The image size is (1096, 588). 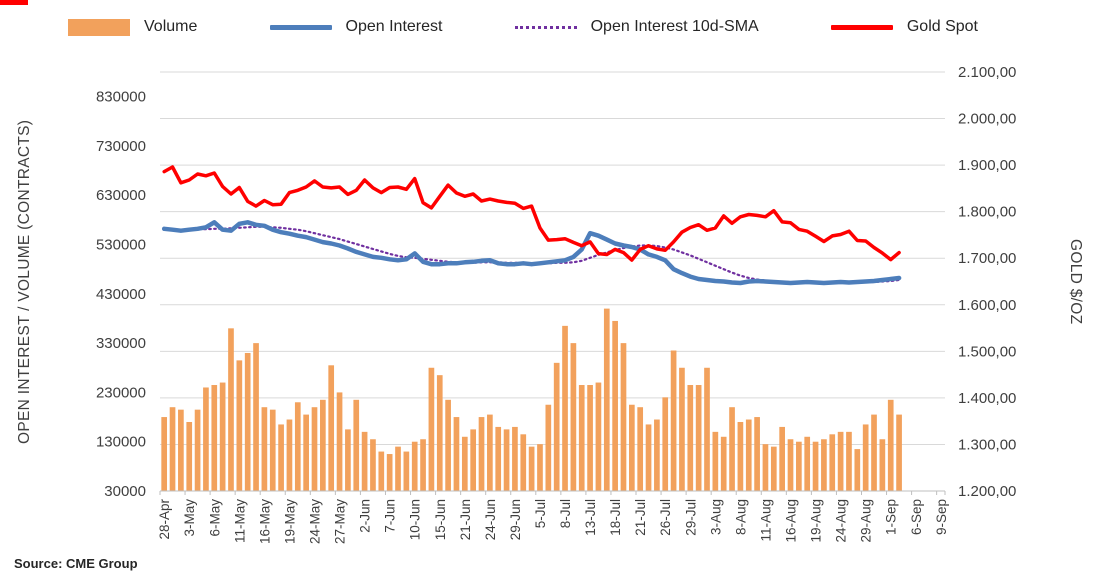 I want to click on svg-text: 2.000,00, so click(x=987, y=119).